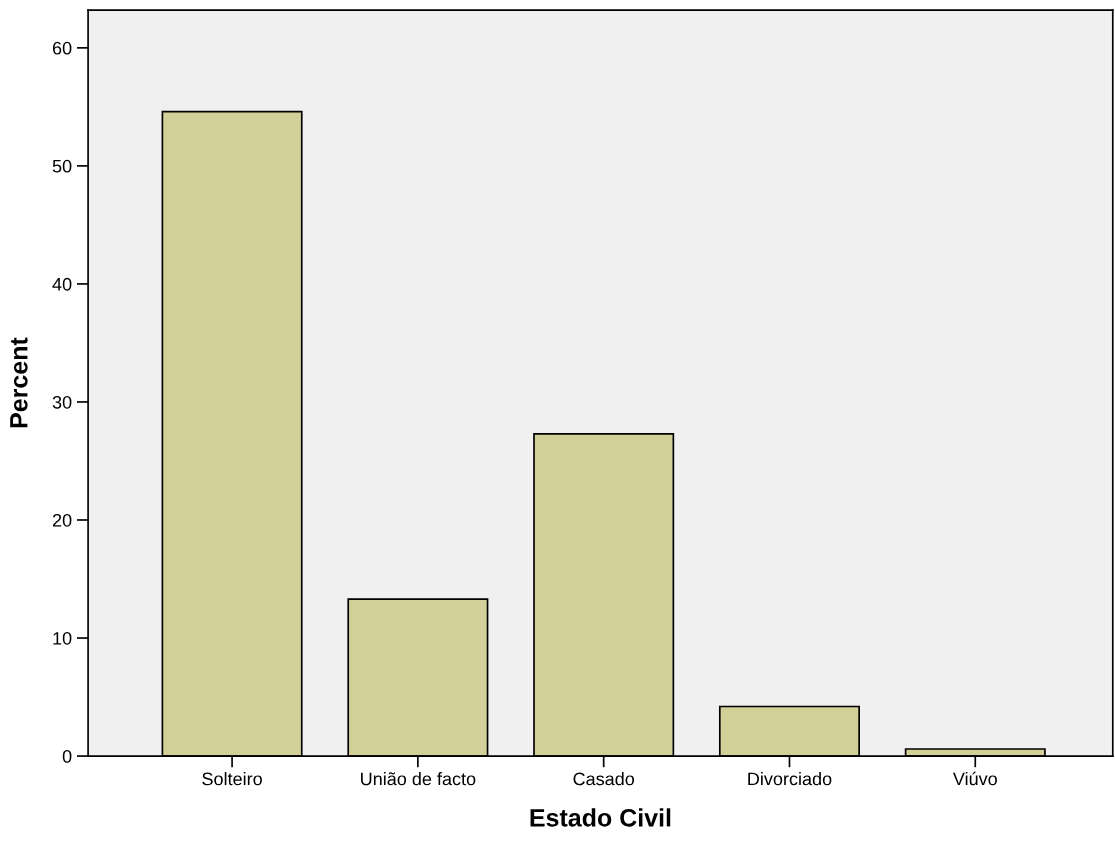 The width and height of the screenshot is (1115, 841). I want to click on x-axis-title: Estado Civil, so click(600, 817).